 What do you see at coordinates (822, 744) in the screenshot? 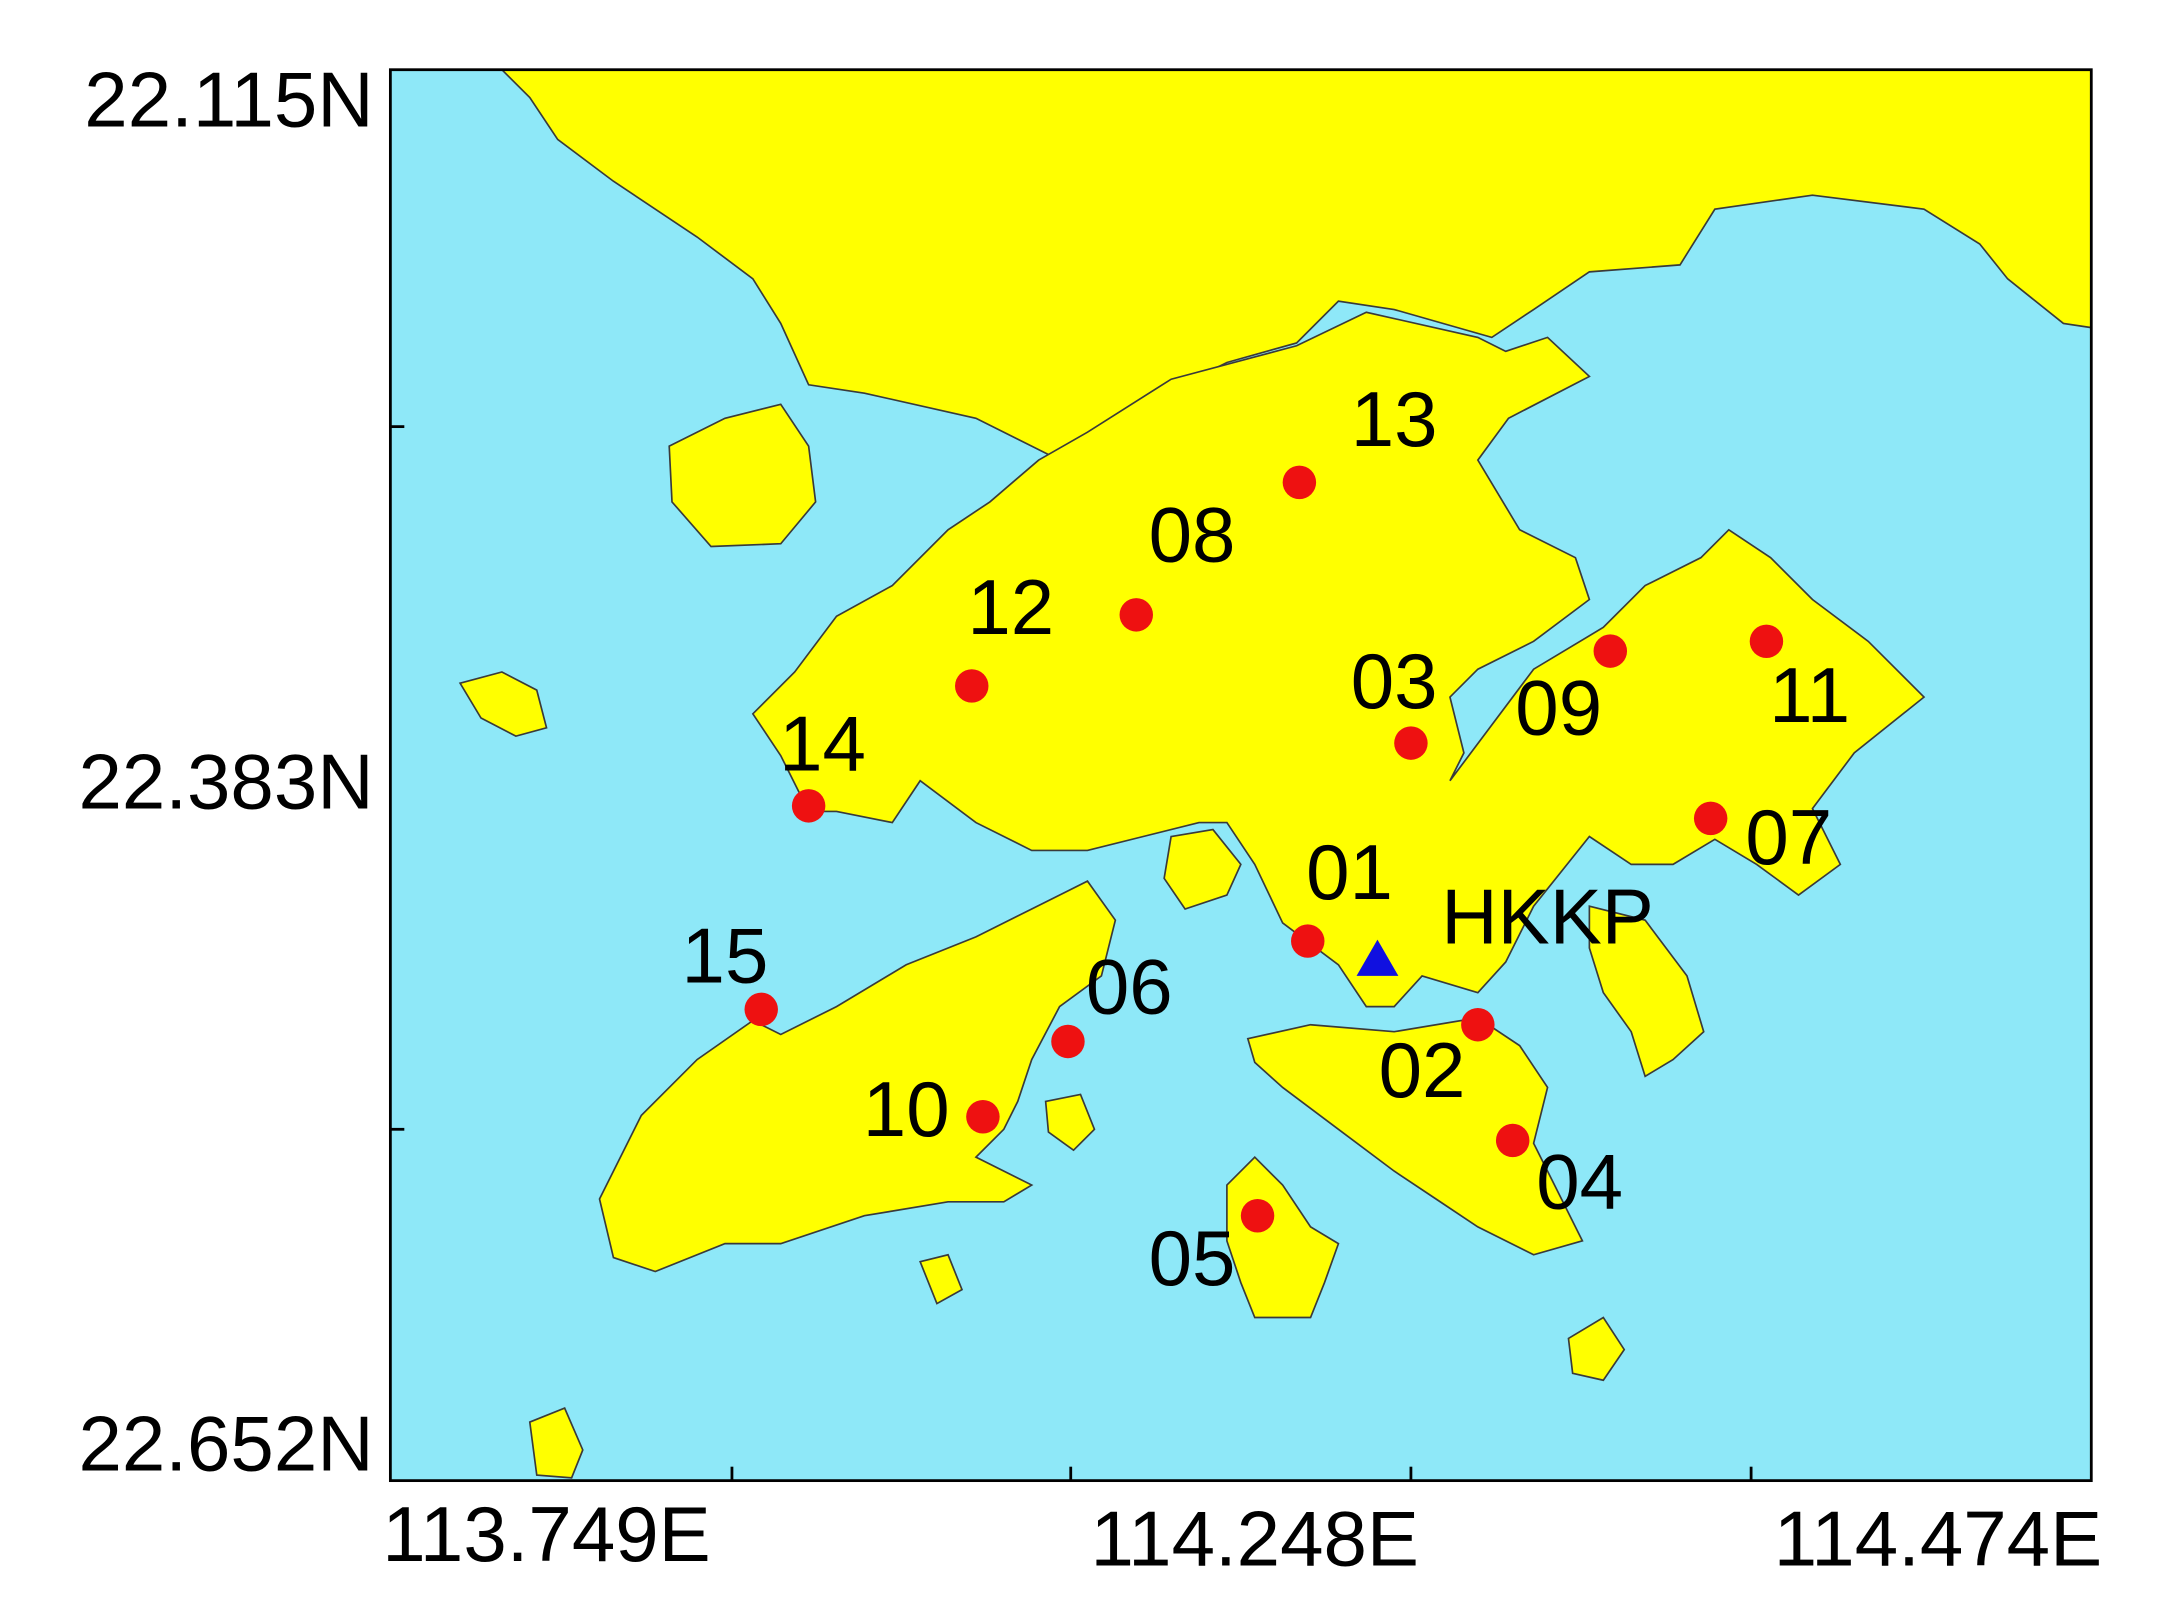
I see `station-label: 14` at bounding box center [822, 744].